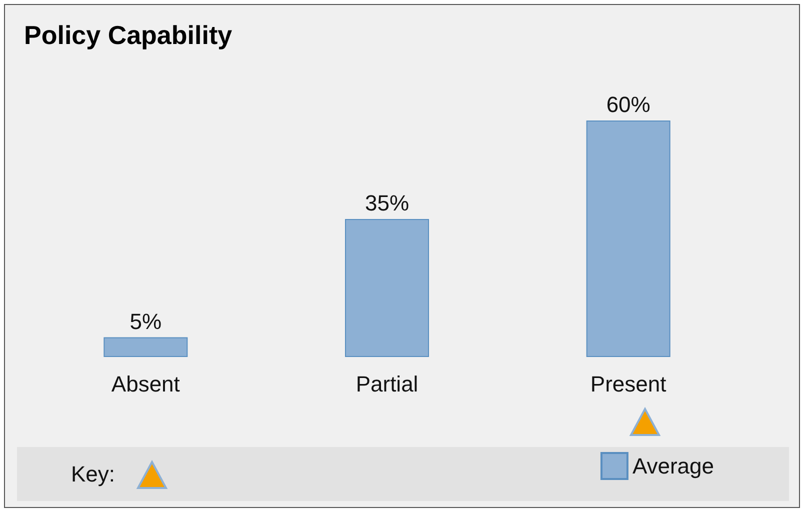 Image resolution: width=804 pixels, height=512 pixels. What do you see at coordinates (673, 466) in the screenshot?
I see `legend-label: Average` at bounding box center [673, 466].